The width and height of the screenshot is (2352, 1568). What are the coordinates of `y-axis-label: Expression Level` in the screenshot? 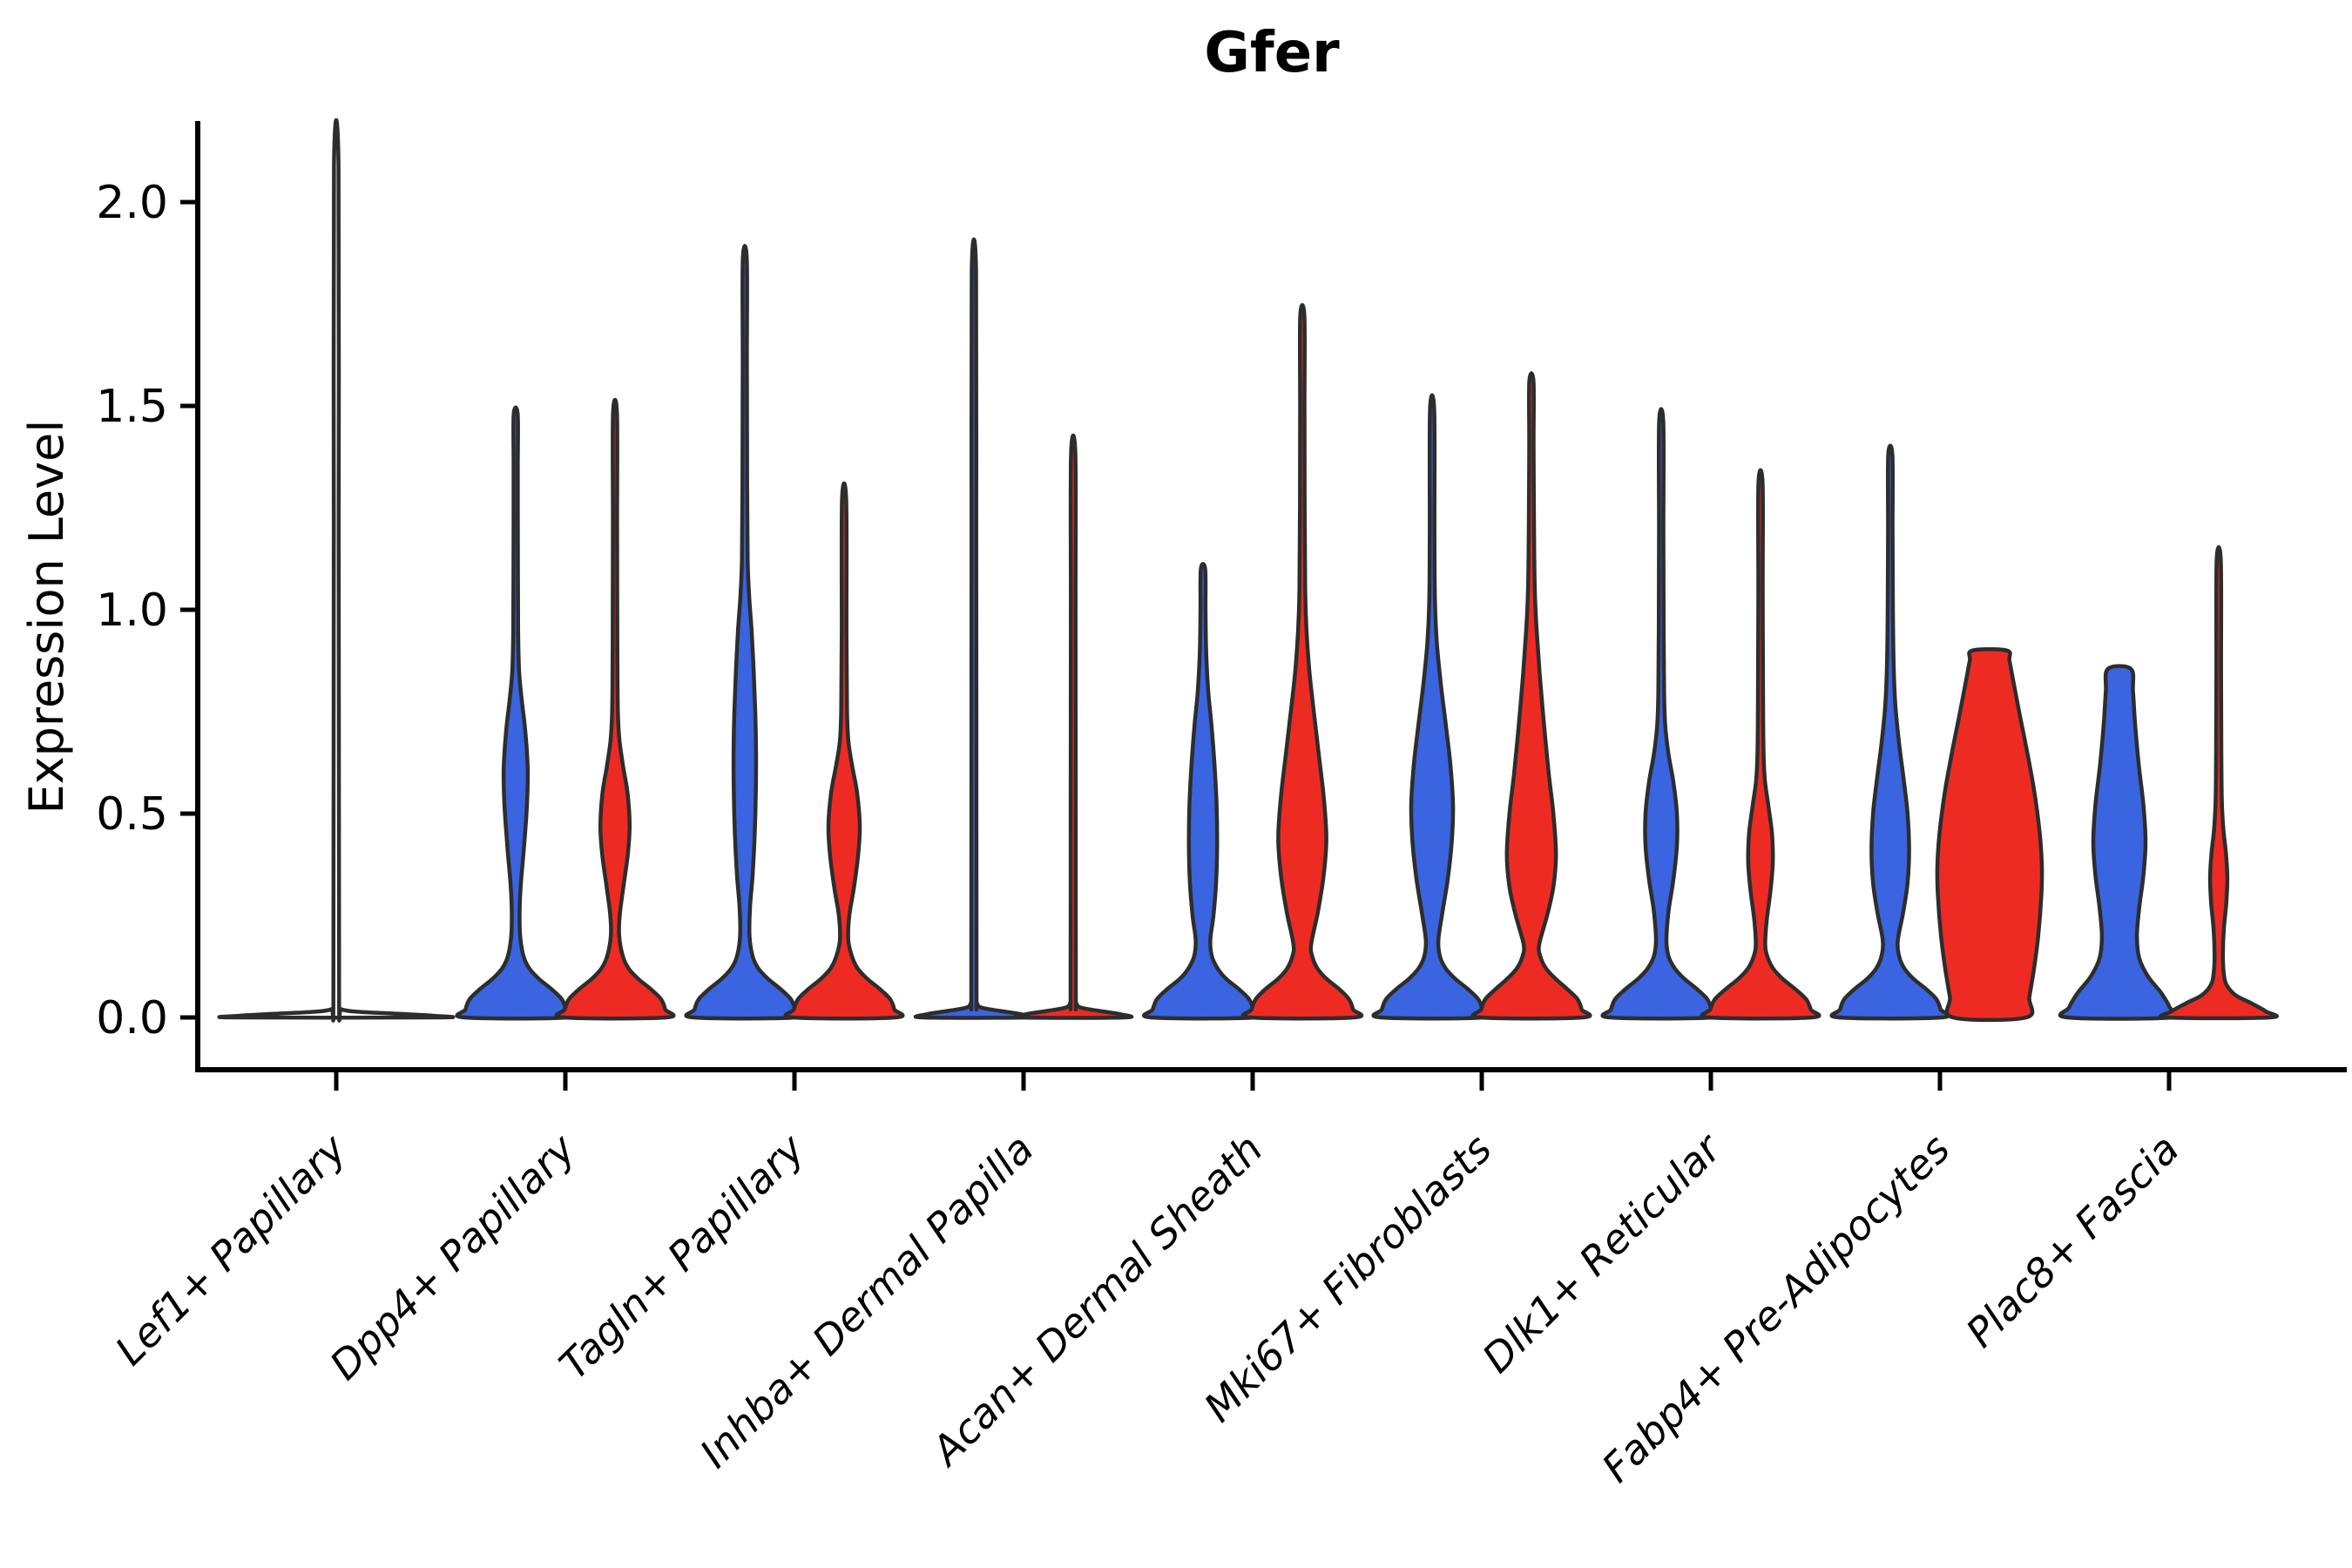 It's located at (46, 617).